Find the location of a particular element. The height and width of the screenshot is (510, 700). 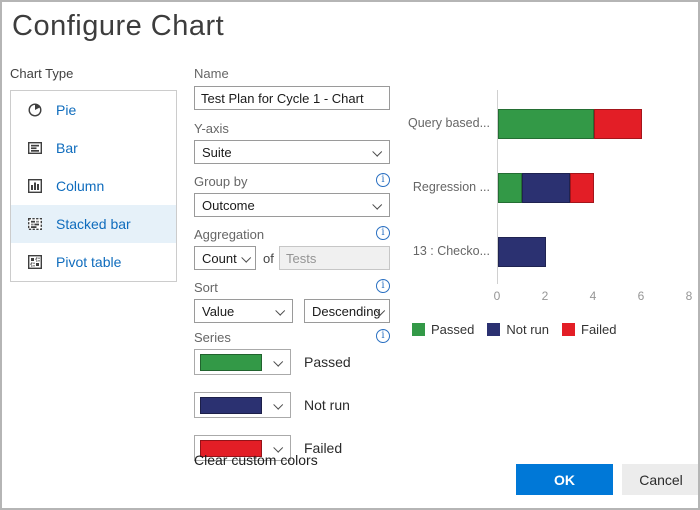

chart-type-item-label: Column is located at coordinates (80, 186).